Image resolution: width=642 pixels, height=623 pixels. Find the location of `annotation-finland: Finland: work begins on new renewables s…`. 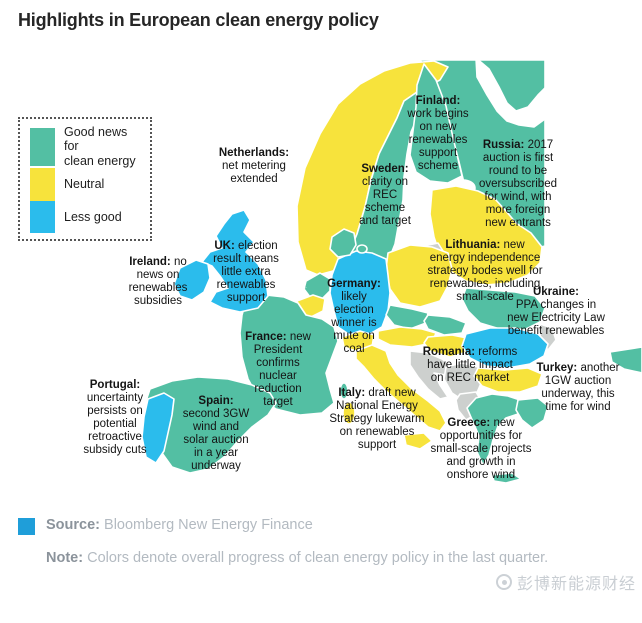

annotation-finland: Finland: work begins on new renewables s… is located at coordinates (438, 134).